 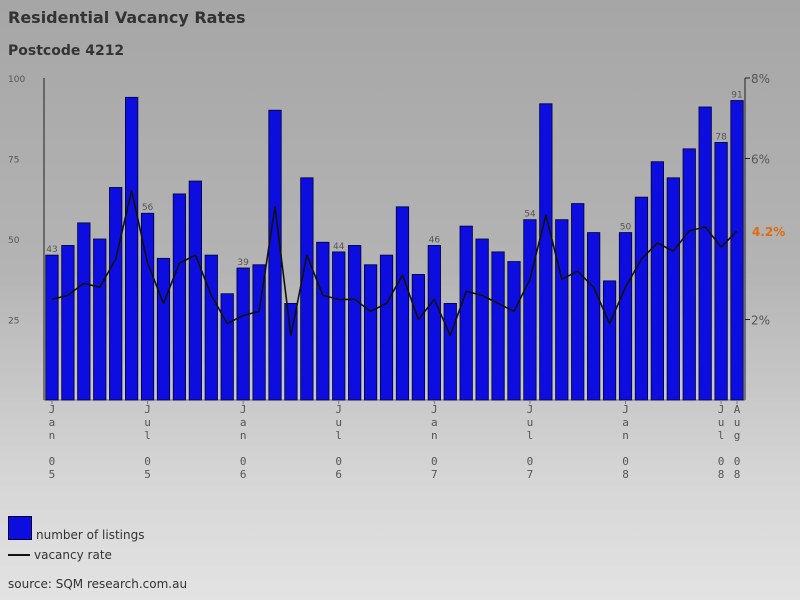 What do you see at coordinates (127, 17) in the screenshot?
I see `chart-title: Residential Vacancy Rates` at bounding box center [127, 17].